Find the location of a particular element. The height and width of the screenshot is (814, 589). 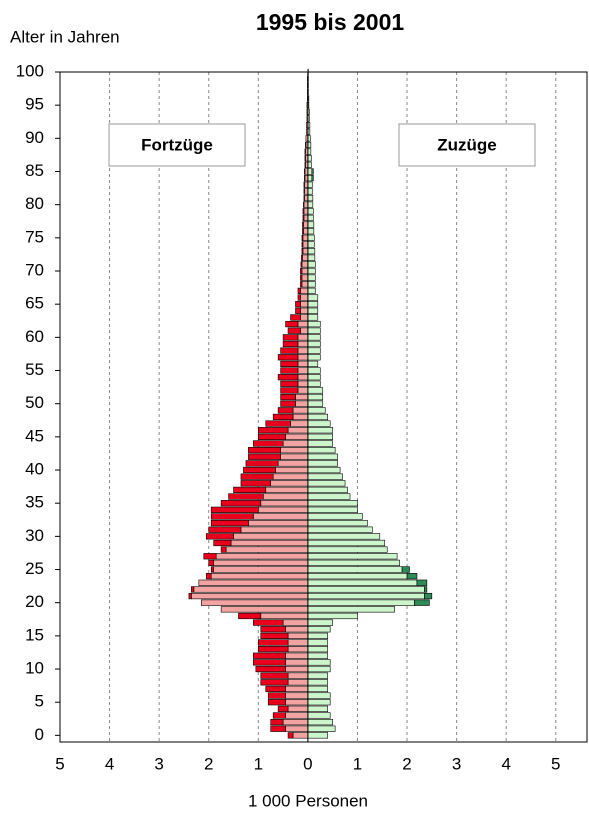

x-axis-label: 1 000 Personen is located at coordinates (308, 800).